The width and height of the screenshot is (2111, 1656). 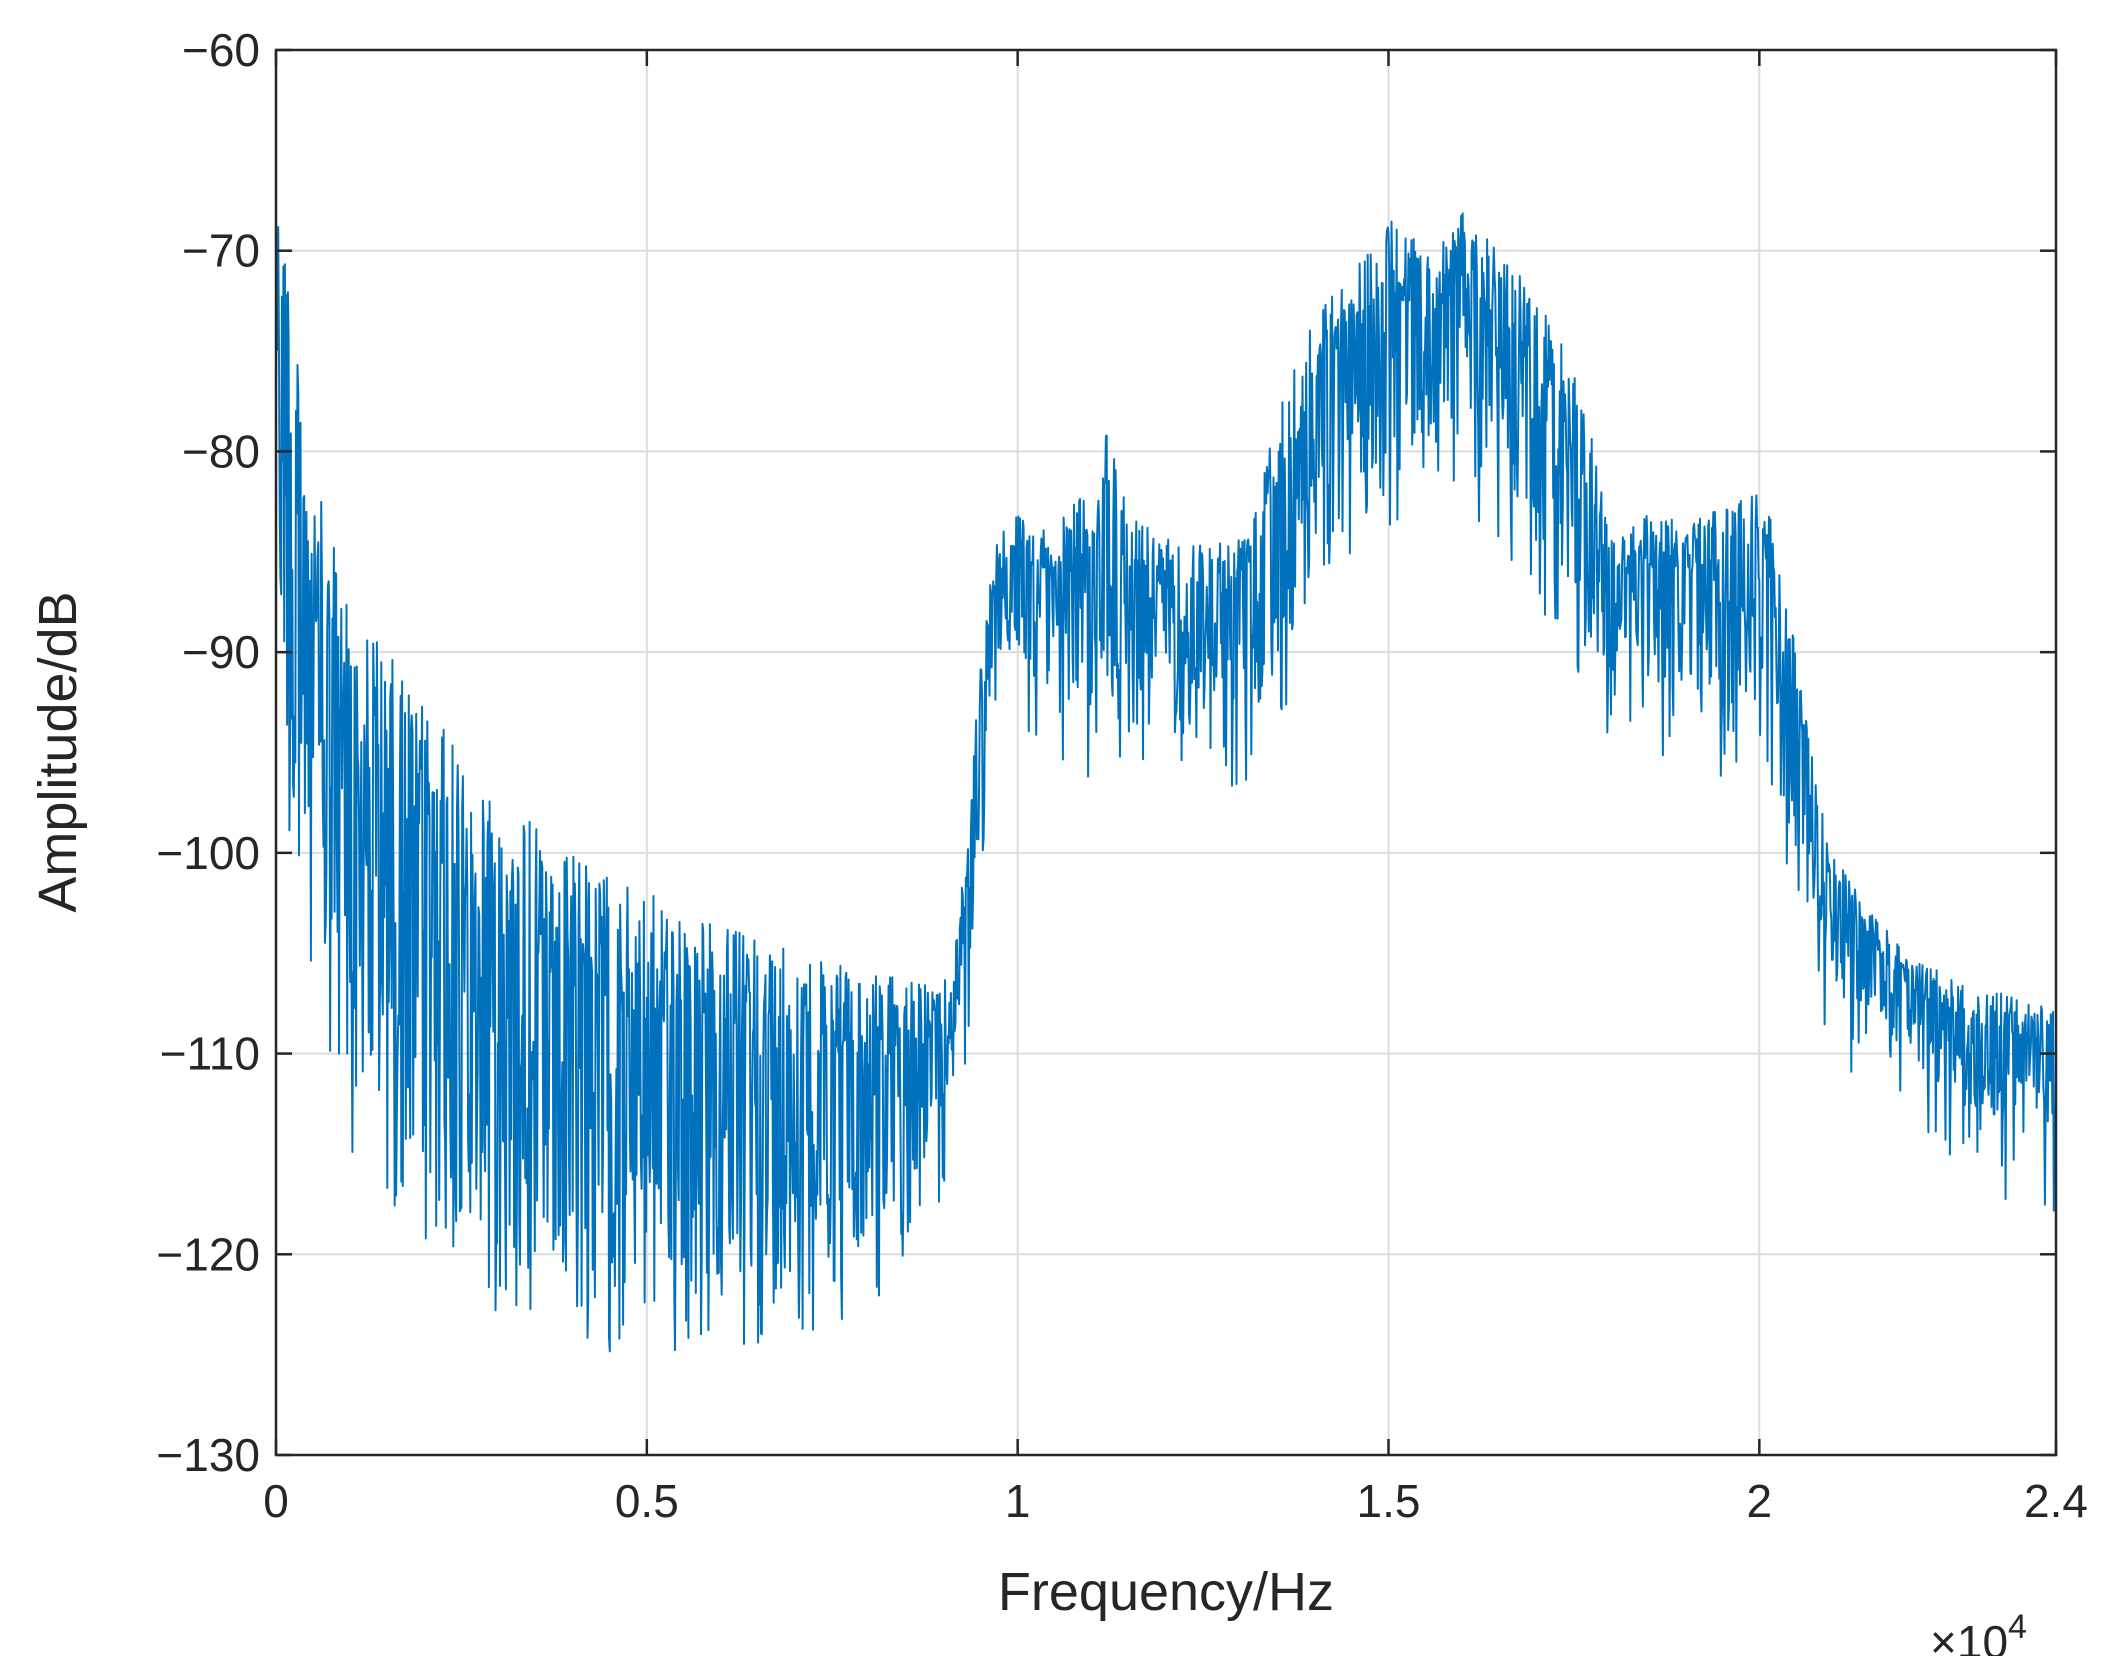 What do you see at coordinates (221, 50) in the screenshot?
I see `y-tick-label: −60` at bounding box center [221, 50].